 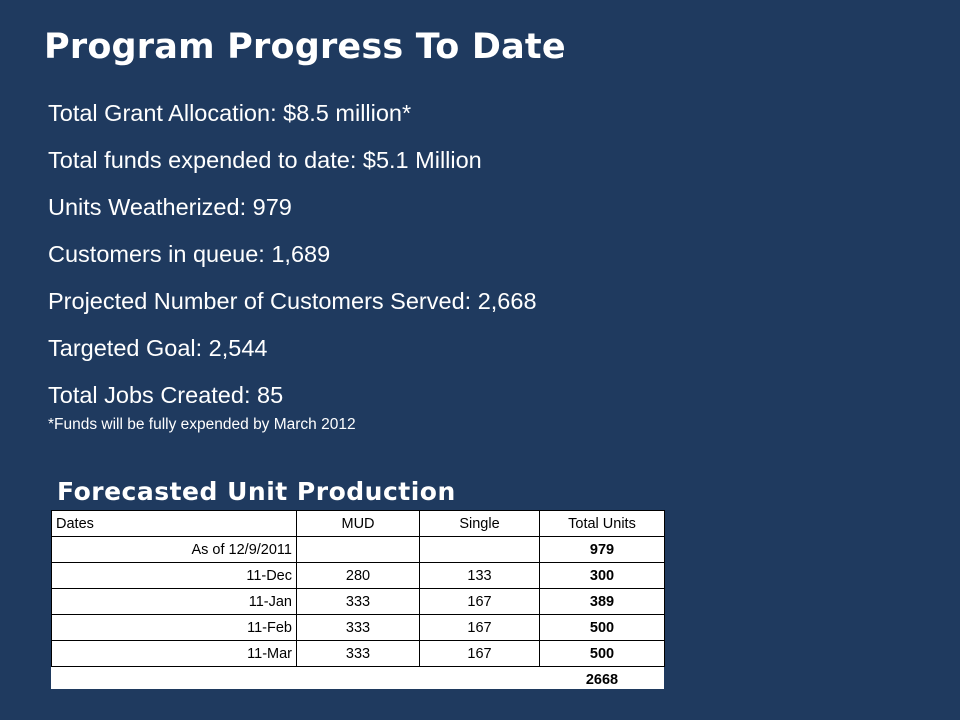 What do you see at coordinates (602, 523) in the screenshot?
I see `header-total-units: Total Units` at bounding box center [602, 523].